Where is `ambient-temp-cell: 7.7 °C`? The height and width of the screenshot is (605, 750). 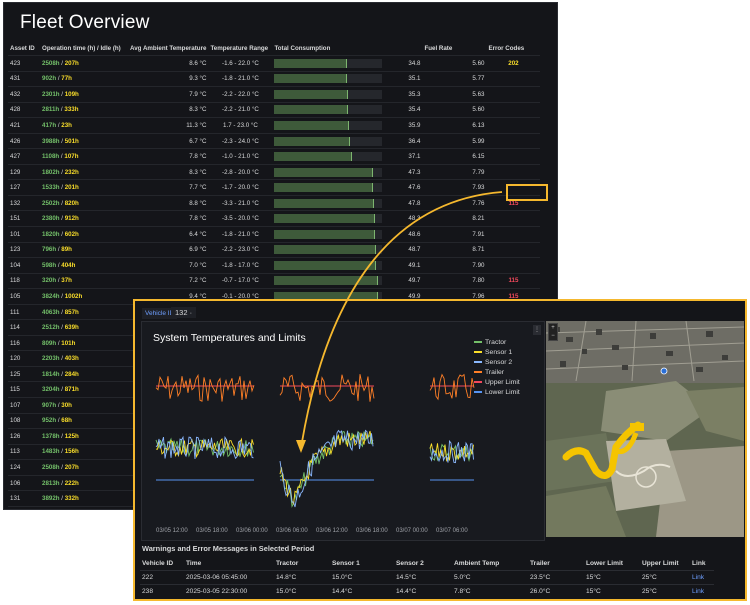 ambient-temp-cell: 7.7 °C is located at coordinates (168, 187).